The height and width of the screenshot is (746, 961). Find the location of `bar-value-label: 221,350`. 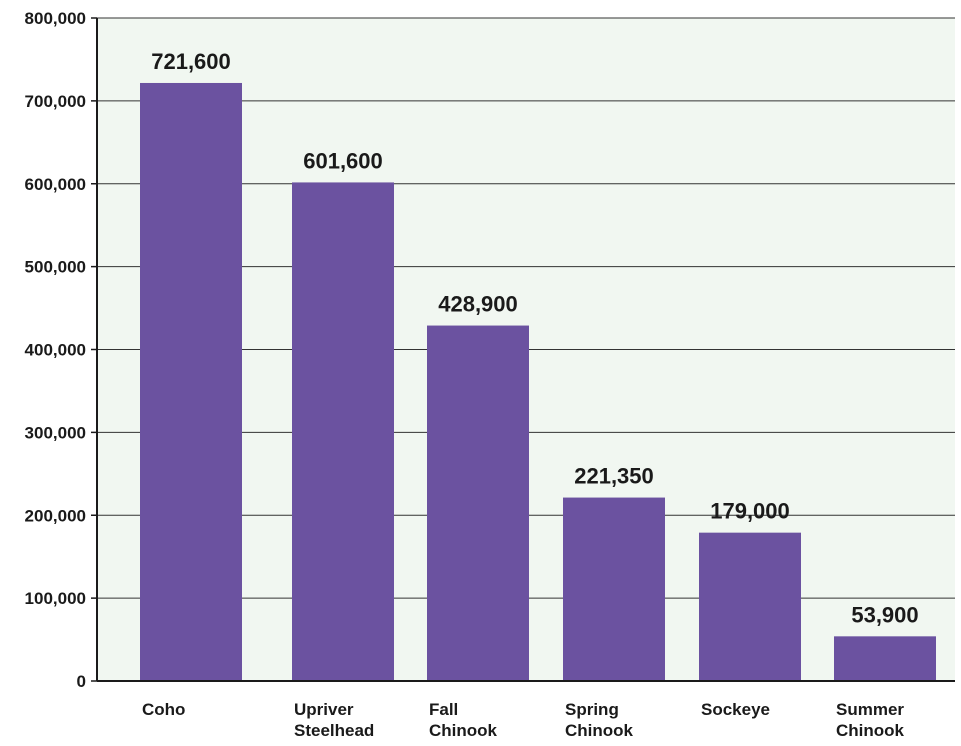

bar-value-label: 221,350 is located at coordinates (614, 476).